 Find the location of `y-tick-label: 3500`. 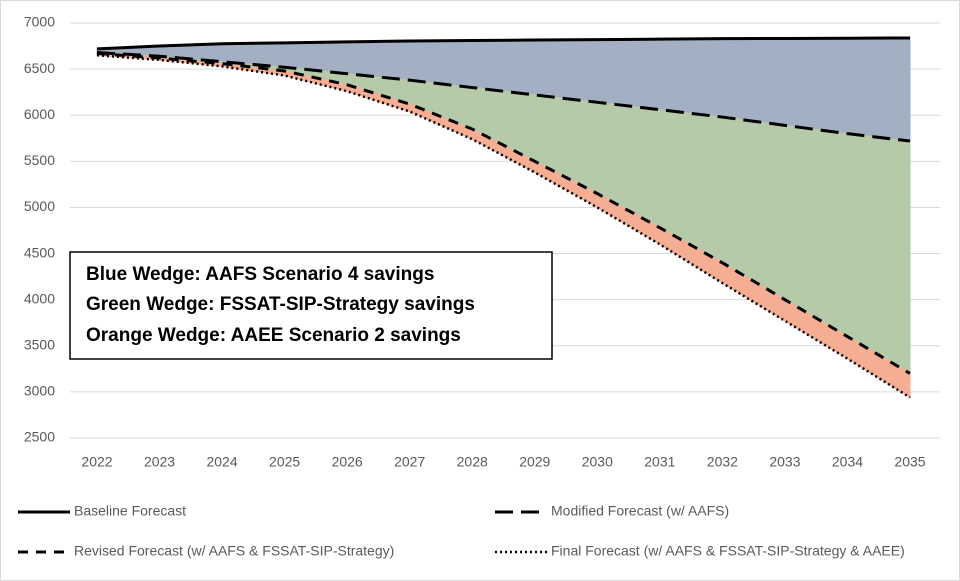

y-tick-label: 3500 is located at coordinates (39, 344).